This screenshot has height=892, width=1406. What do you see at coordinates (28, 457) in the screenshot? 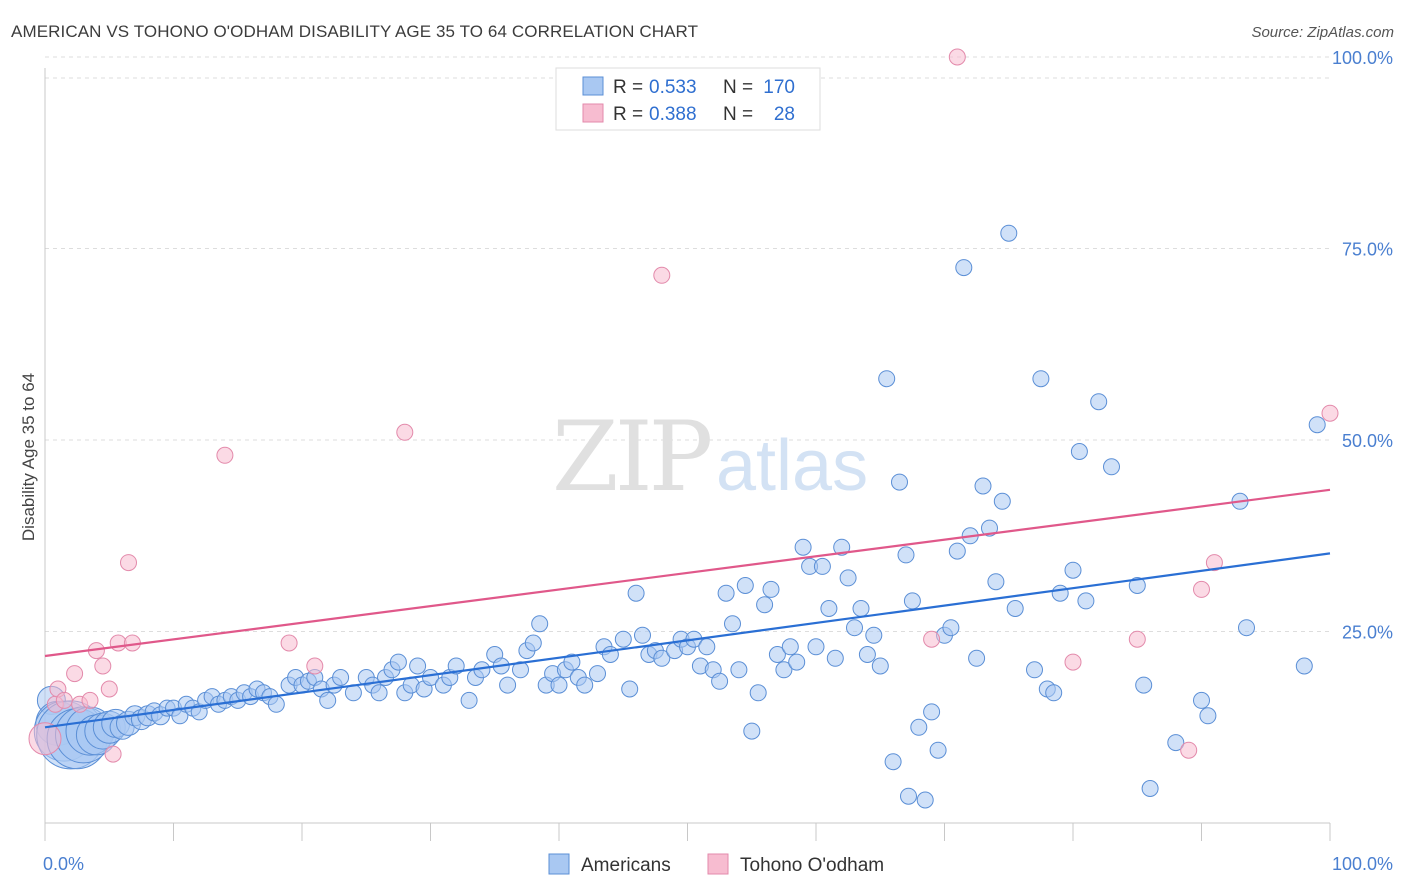
I see `y-axis-label: Disability Age 35 to 64` at bounding box center [28, 457].